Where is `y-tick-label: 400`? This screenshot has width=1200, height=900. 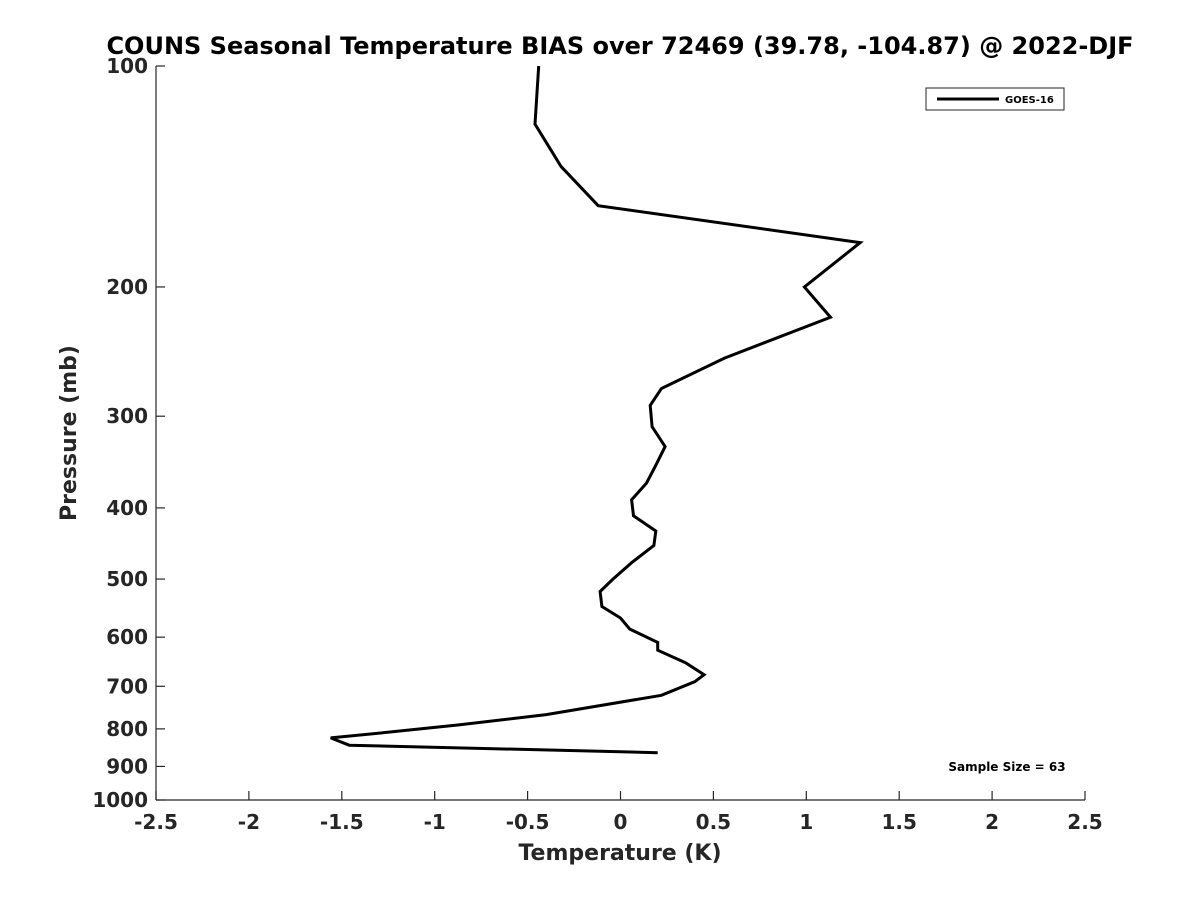 y-tick-label: 400 is located at coordinates (127, 508).